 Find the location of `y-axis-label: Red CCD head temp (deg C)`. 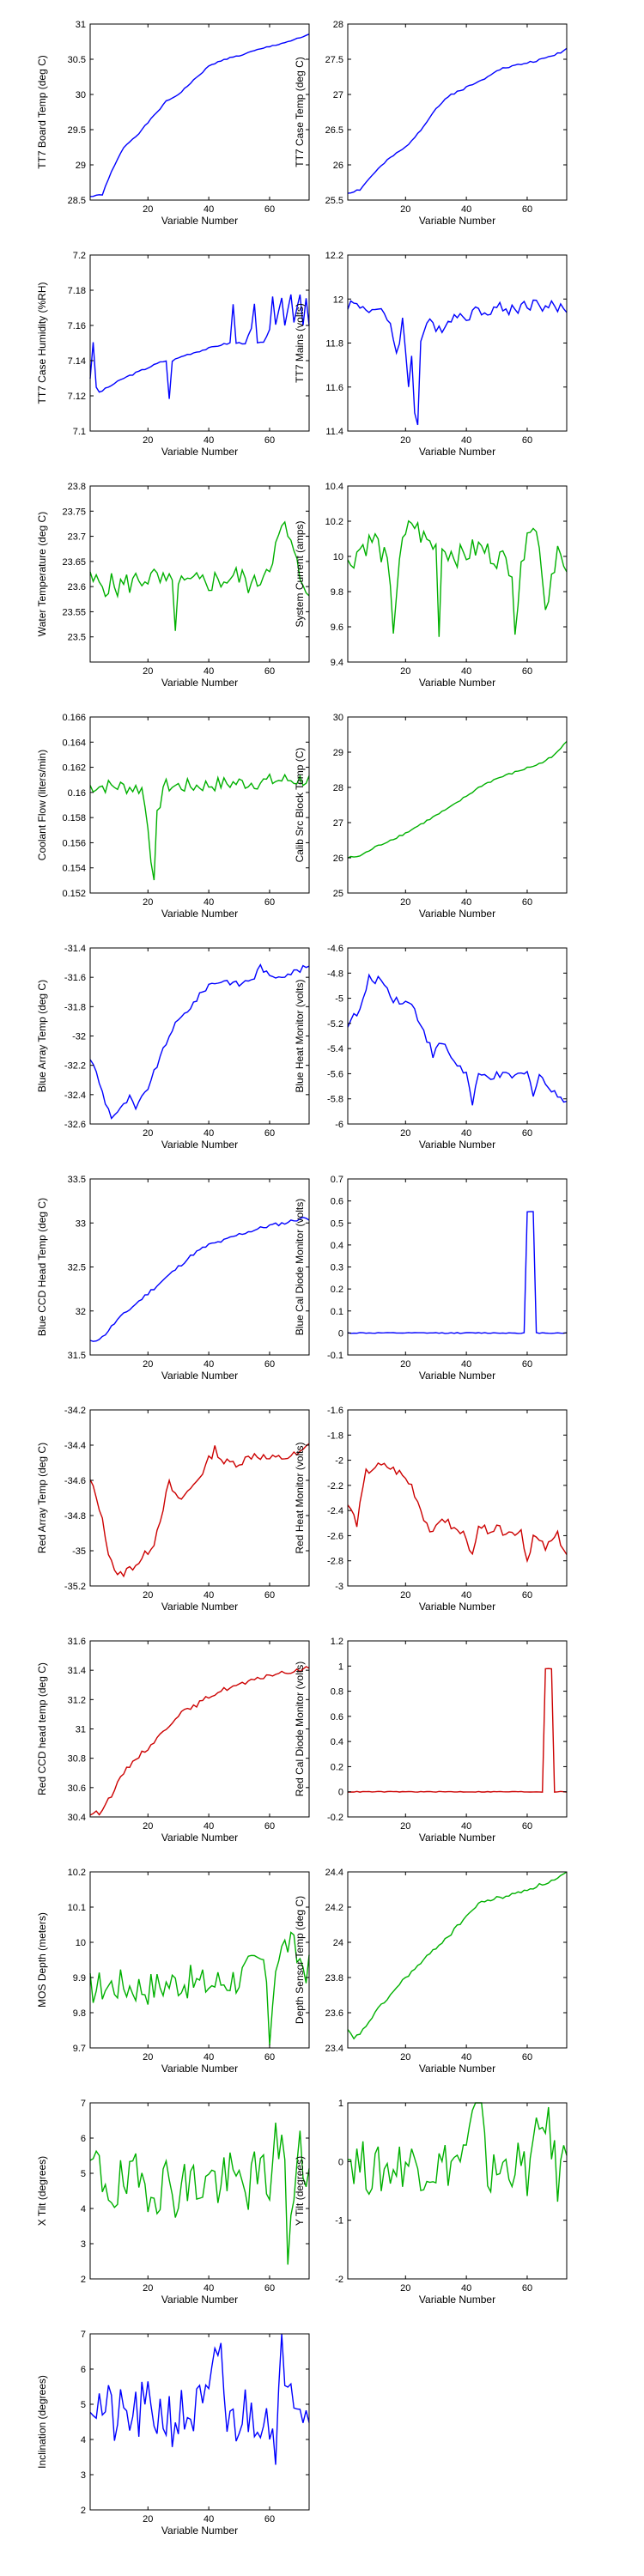

y-axis-label: Red CCD head temp (deg C) is located at coordinates (42, 1729).